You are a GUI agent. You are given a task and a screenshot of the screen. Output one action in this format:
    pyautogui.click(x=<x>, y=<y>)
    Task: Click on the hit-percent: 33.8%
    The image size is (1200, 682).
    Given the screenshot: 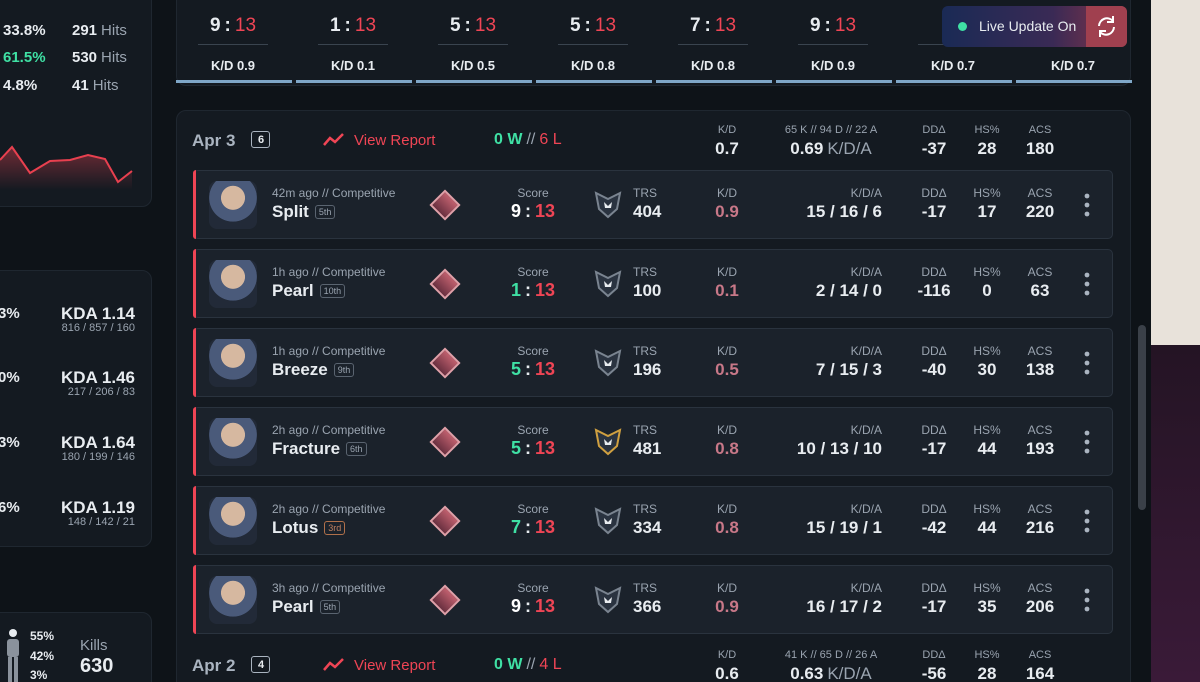 What is the action you would take?
    pyautogui.click(x=24, y=30)
    